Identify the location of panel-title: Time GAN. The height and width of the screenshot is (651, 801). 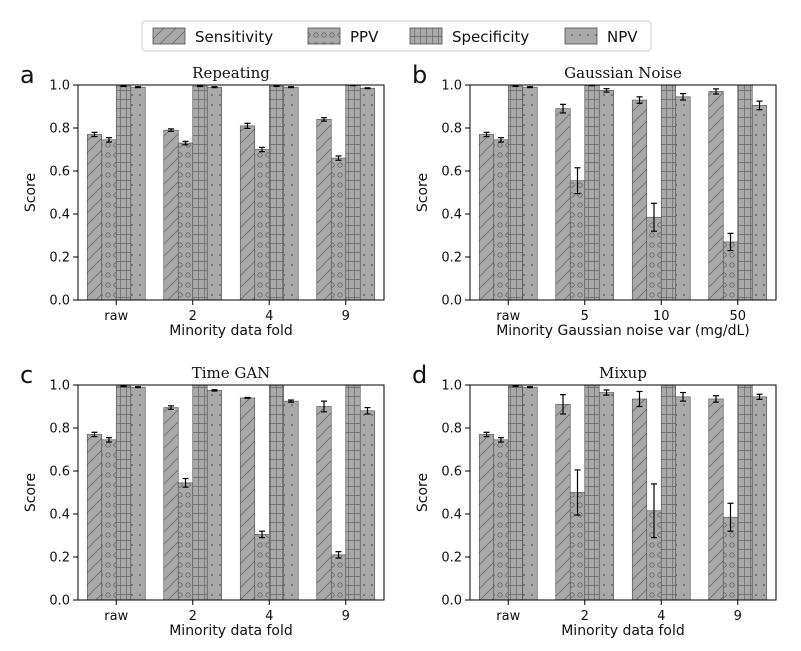
(231, 373).